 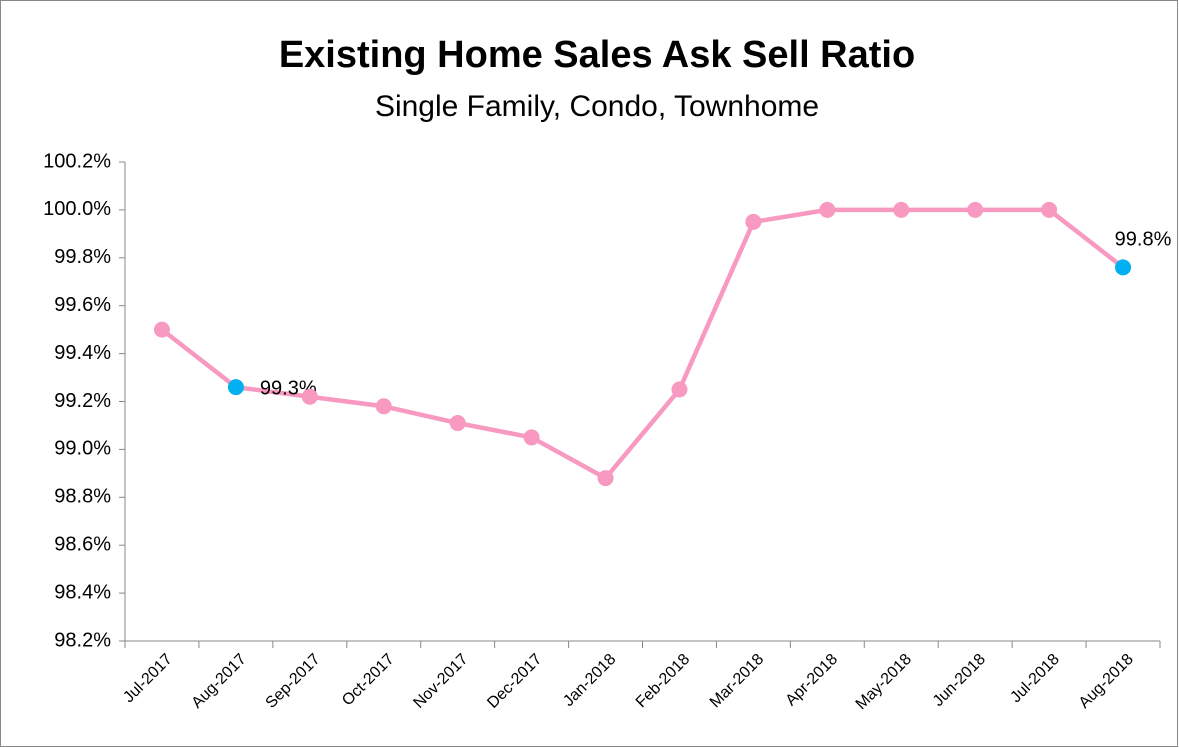 What do you see at coordinates (77, 161) in the screenshot?
I see `y-tick-label: 100.2%` at bounding box center [77, 161].